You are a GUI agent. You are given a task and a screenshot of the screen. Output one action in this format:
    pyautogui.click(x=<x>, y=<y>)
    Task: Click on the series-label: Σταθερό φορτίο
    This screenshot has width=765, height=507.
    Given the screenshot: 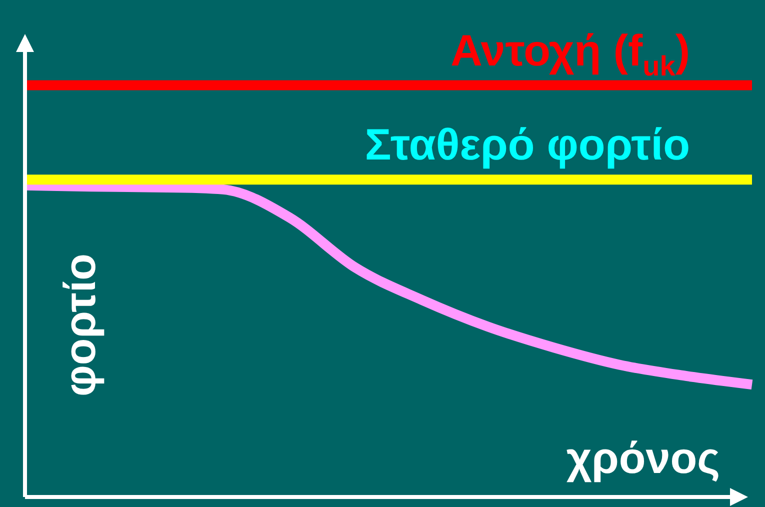 What is the action you would take?
    pyautogui.click(x=527, y=145)
    